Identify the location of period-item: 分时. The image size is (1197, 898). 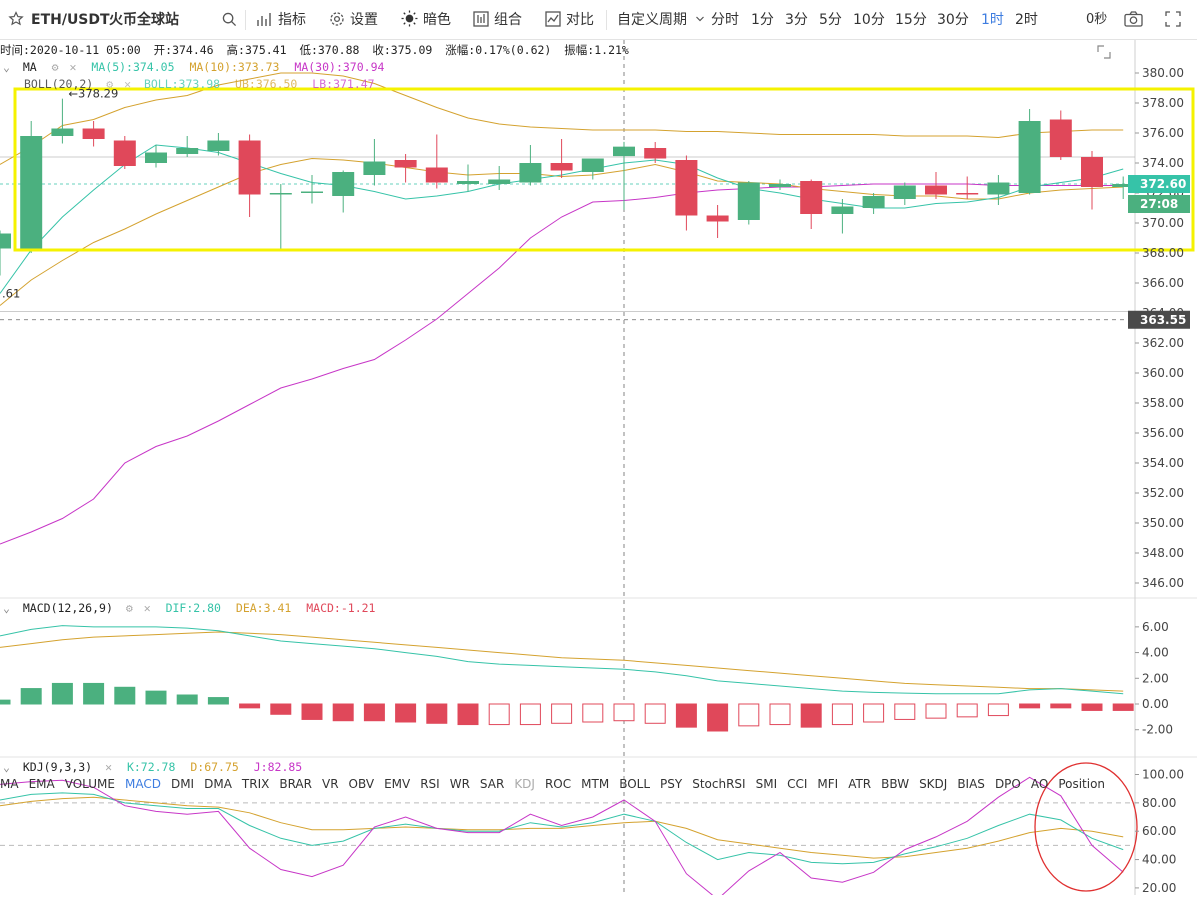
(725, 20).